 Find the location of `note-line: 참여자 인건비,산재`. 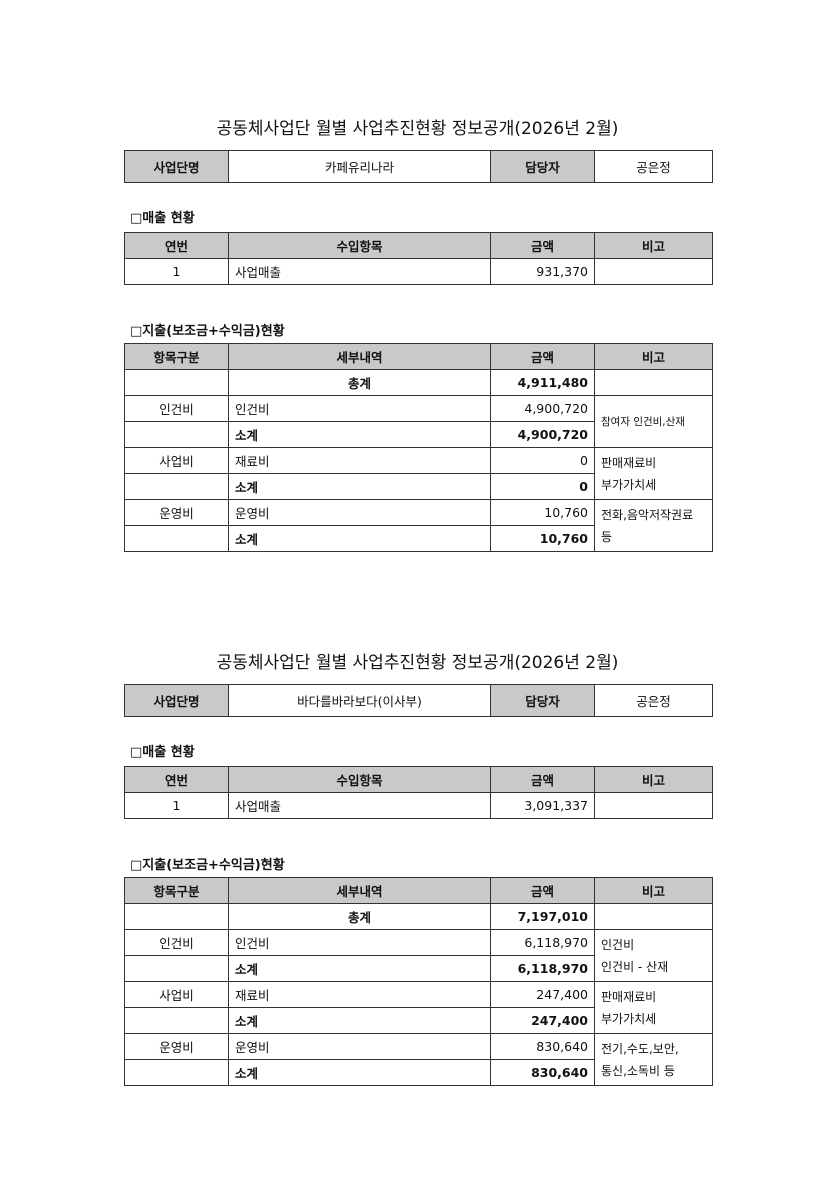

note-line: 참여자 인건비,산재 is located at coordinates (643, 421).